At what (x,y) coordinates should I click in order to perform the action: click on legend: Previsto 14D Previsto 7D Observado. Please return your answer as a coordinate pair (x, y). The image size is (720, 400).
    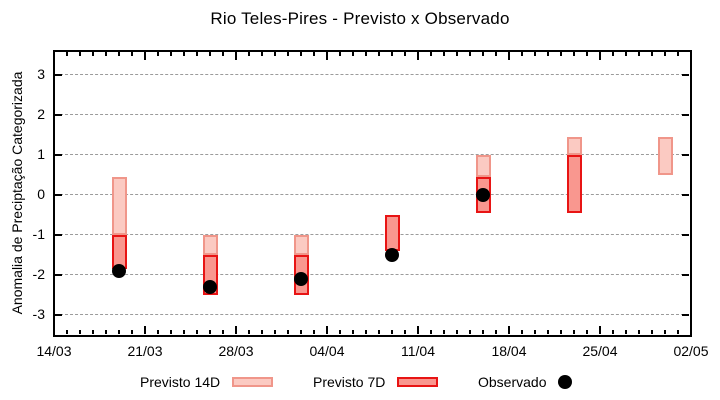
    Looking at the image, I should click on (360, 382).